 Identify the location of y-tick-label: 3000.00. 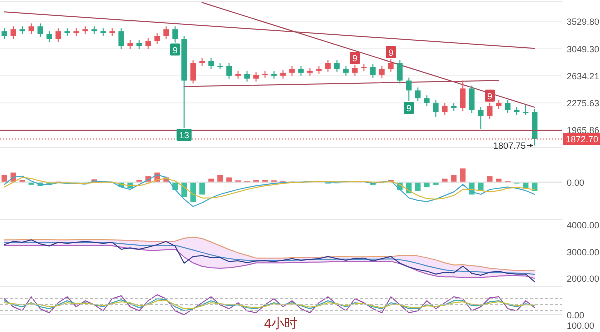
(583, 252).